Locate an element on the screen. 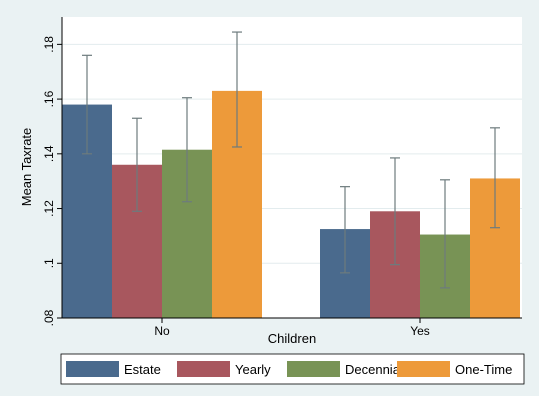  y-tick-label: .18 is located at coordinates (49, 44).